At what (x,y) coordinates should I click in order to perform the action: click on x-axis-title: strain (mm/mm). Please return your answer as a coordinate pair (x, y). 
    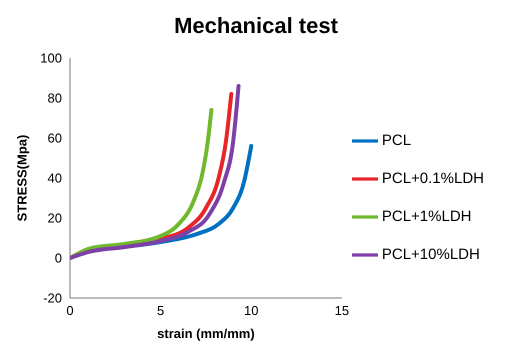
    Looking at the image, I should click on (206, 333).